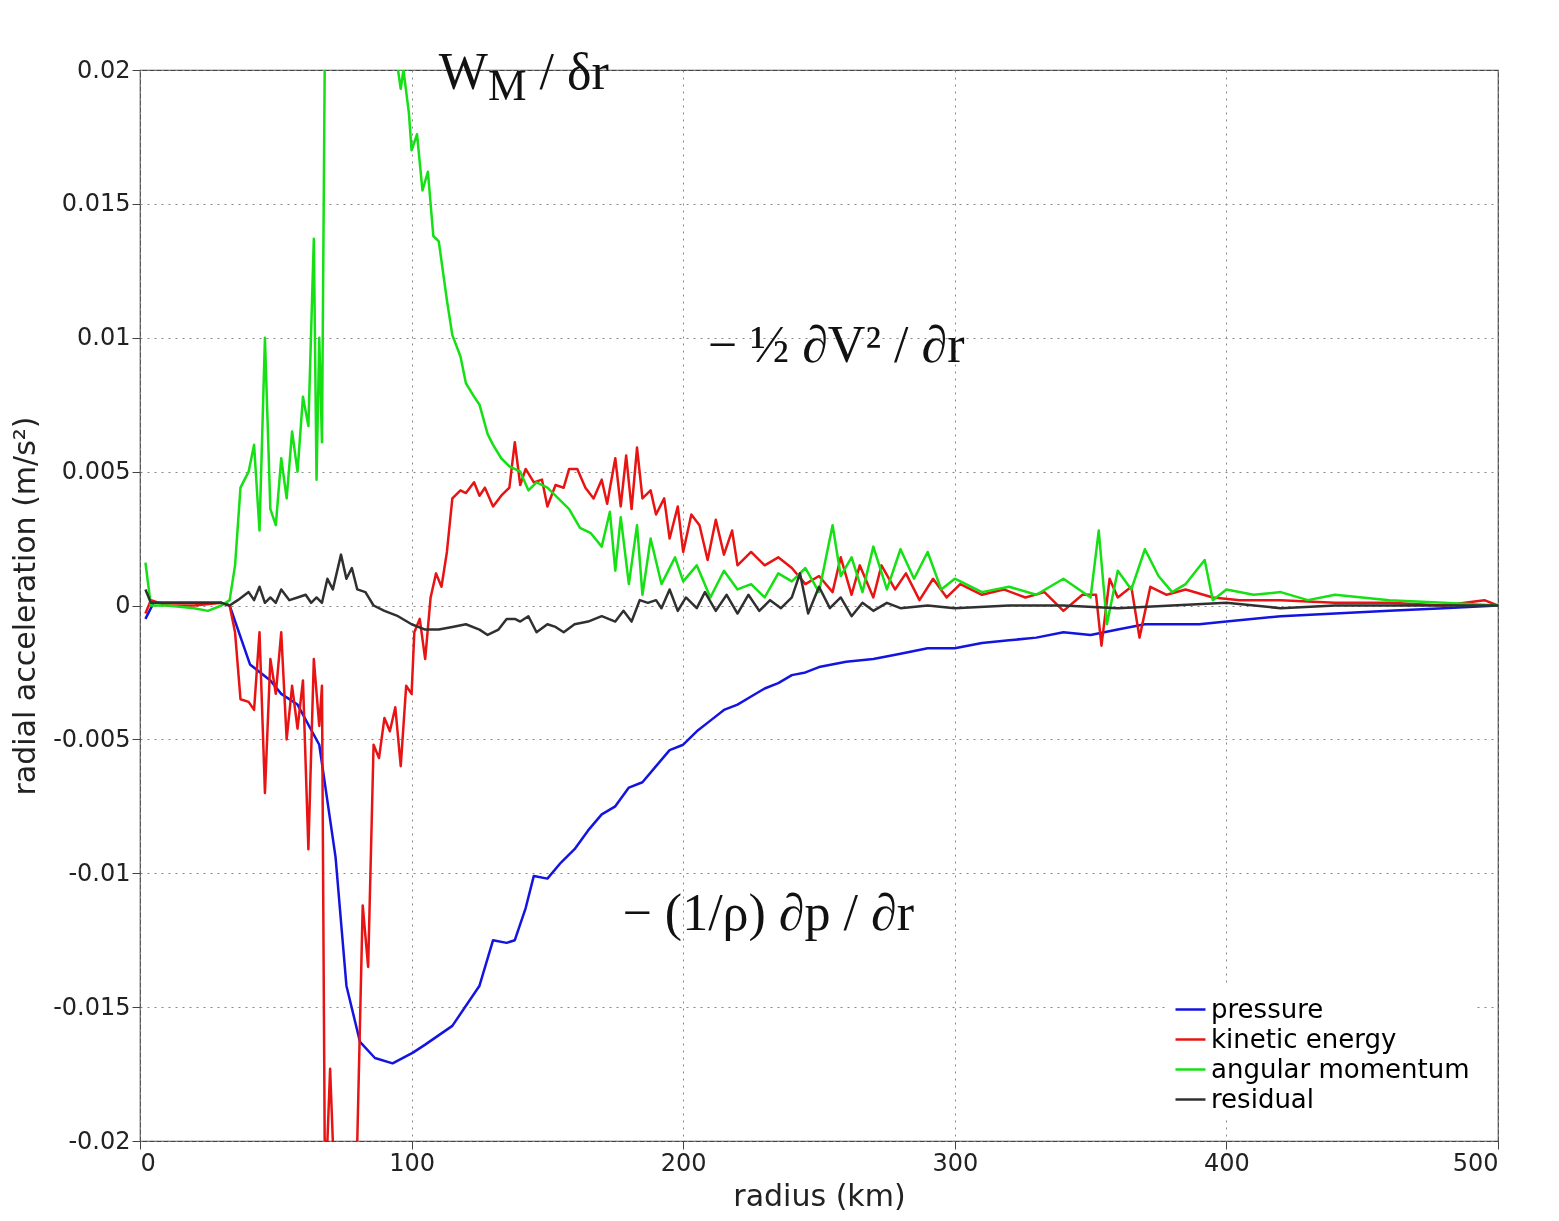  What do you see at coordinates (148, 1162) in the screenshot?
I see `x-tick-label: 0` at bounding box center [148, 1162].